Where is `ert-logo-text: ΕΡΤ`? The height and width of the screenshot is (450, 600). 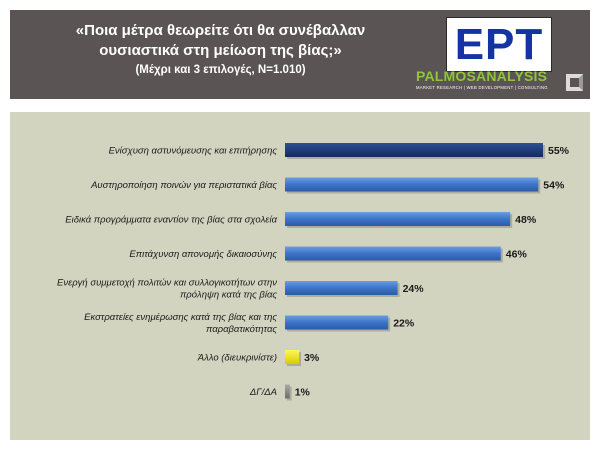 ert-logo-text: ΕΡΤ is located at coordinates (499, 44).